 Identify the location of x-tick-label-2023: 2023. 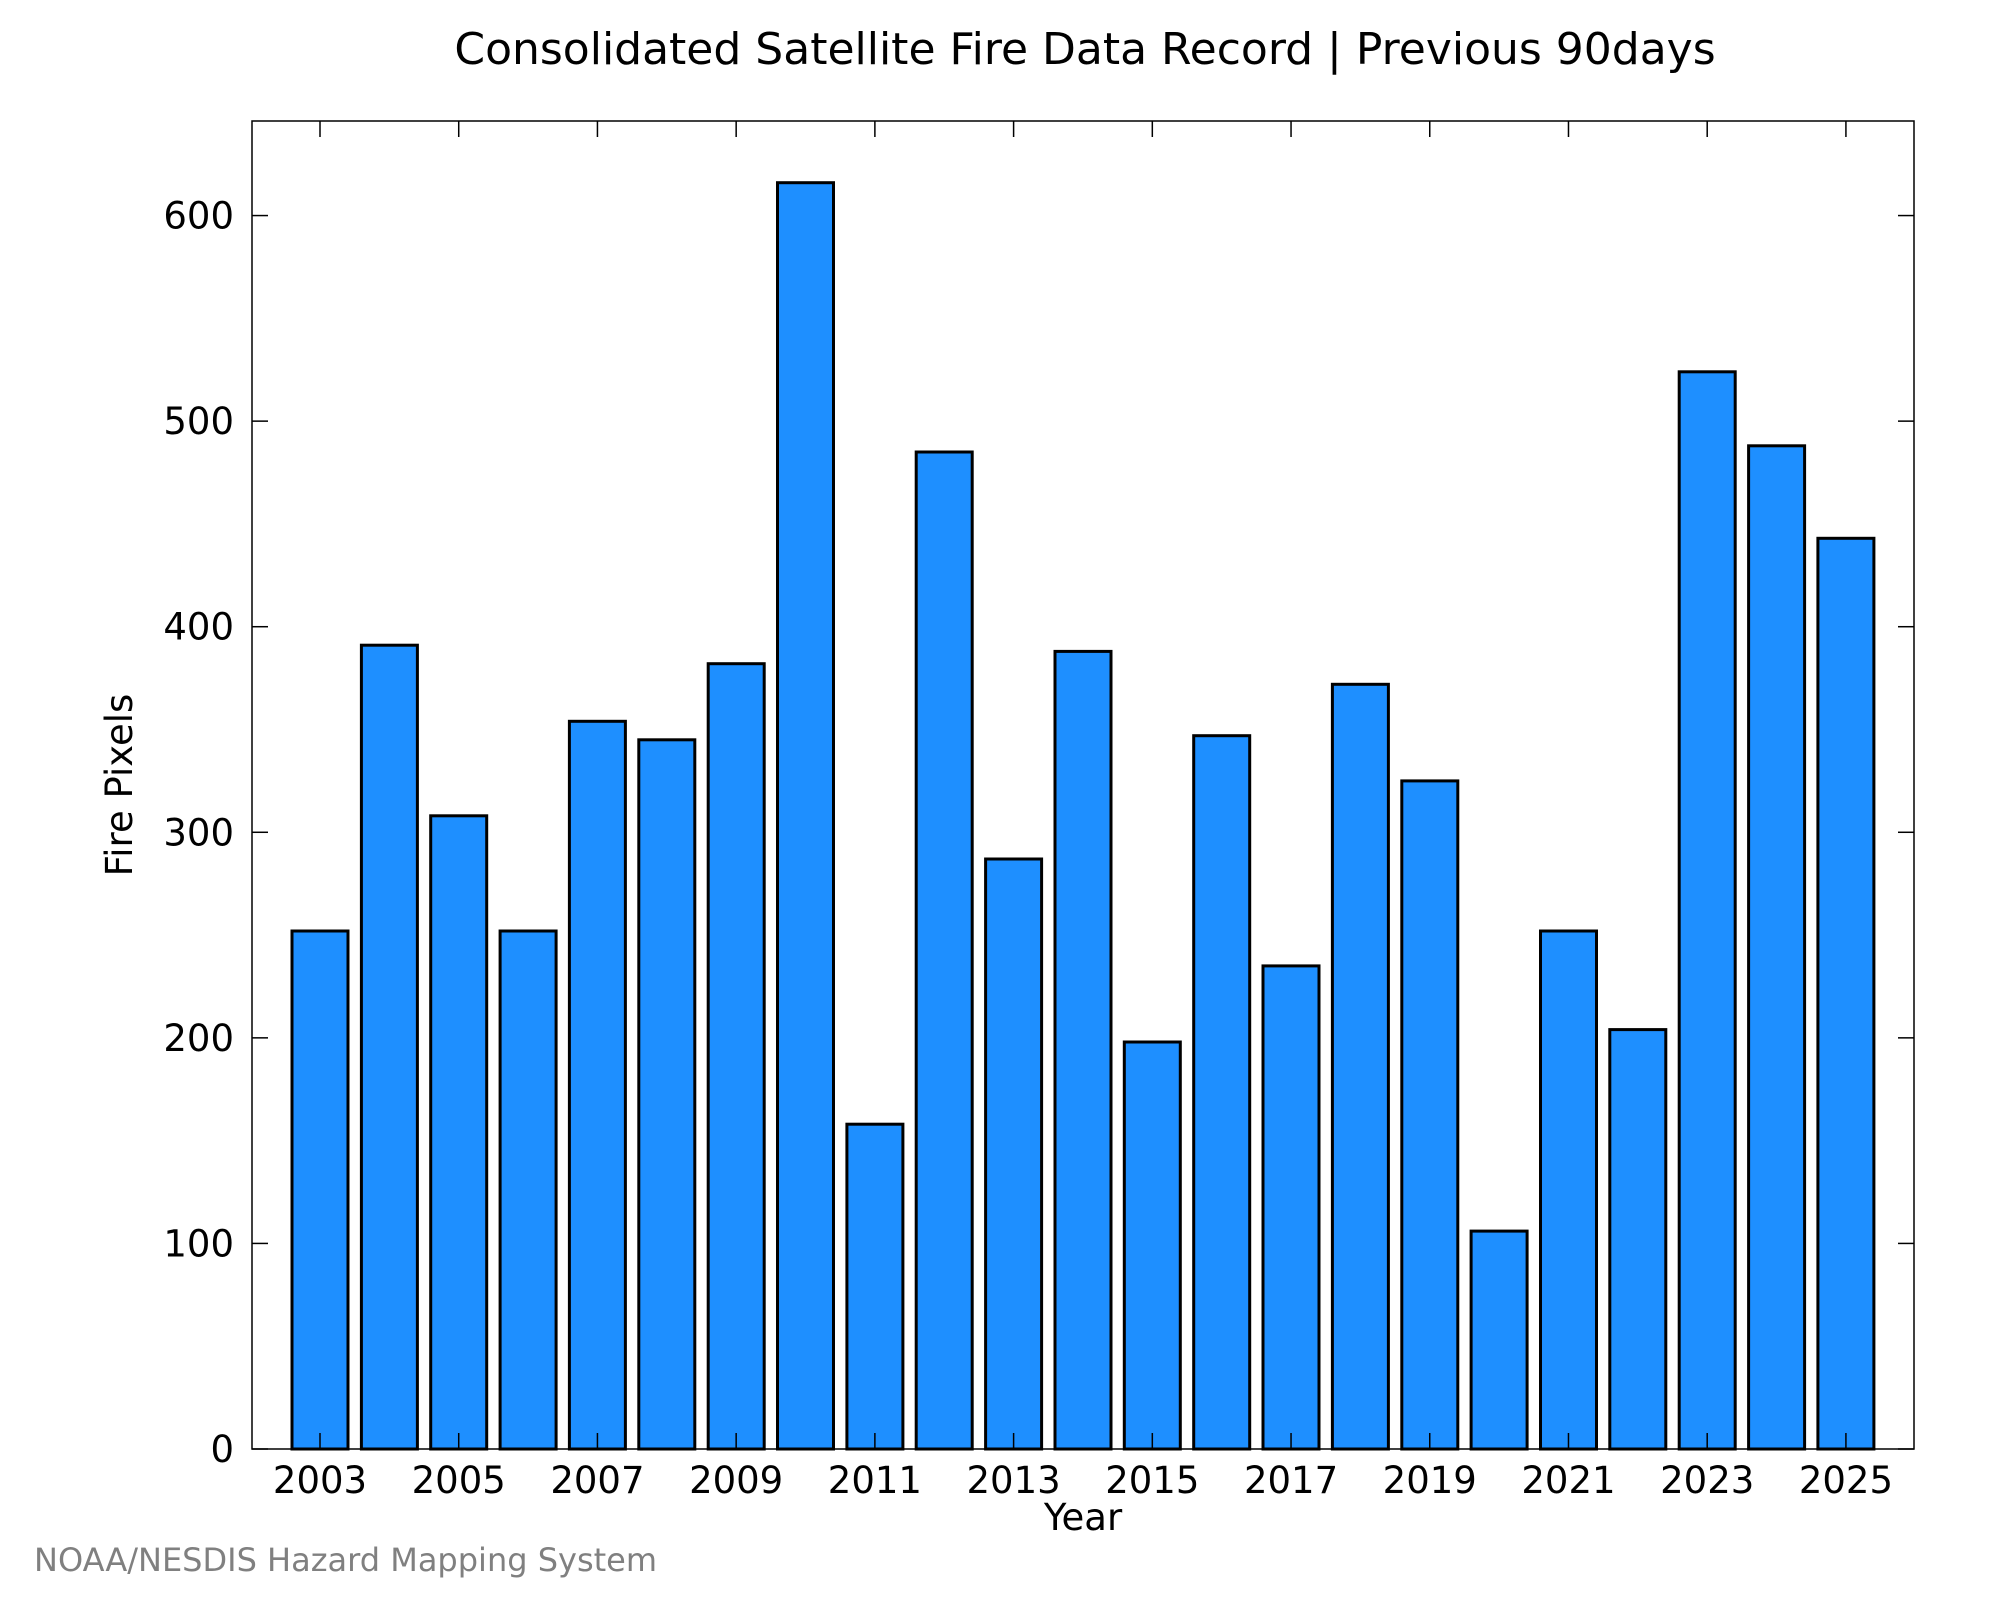
(1707, 1480).